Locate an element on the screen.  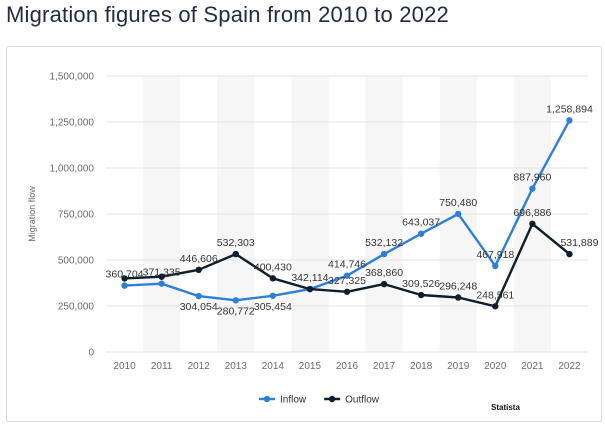
point-outflow-2017 is located at coordinates (384, 284).